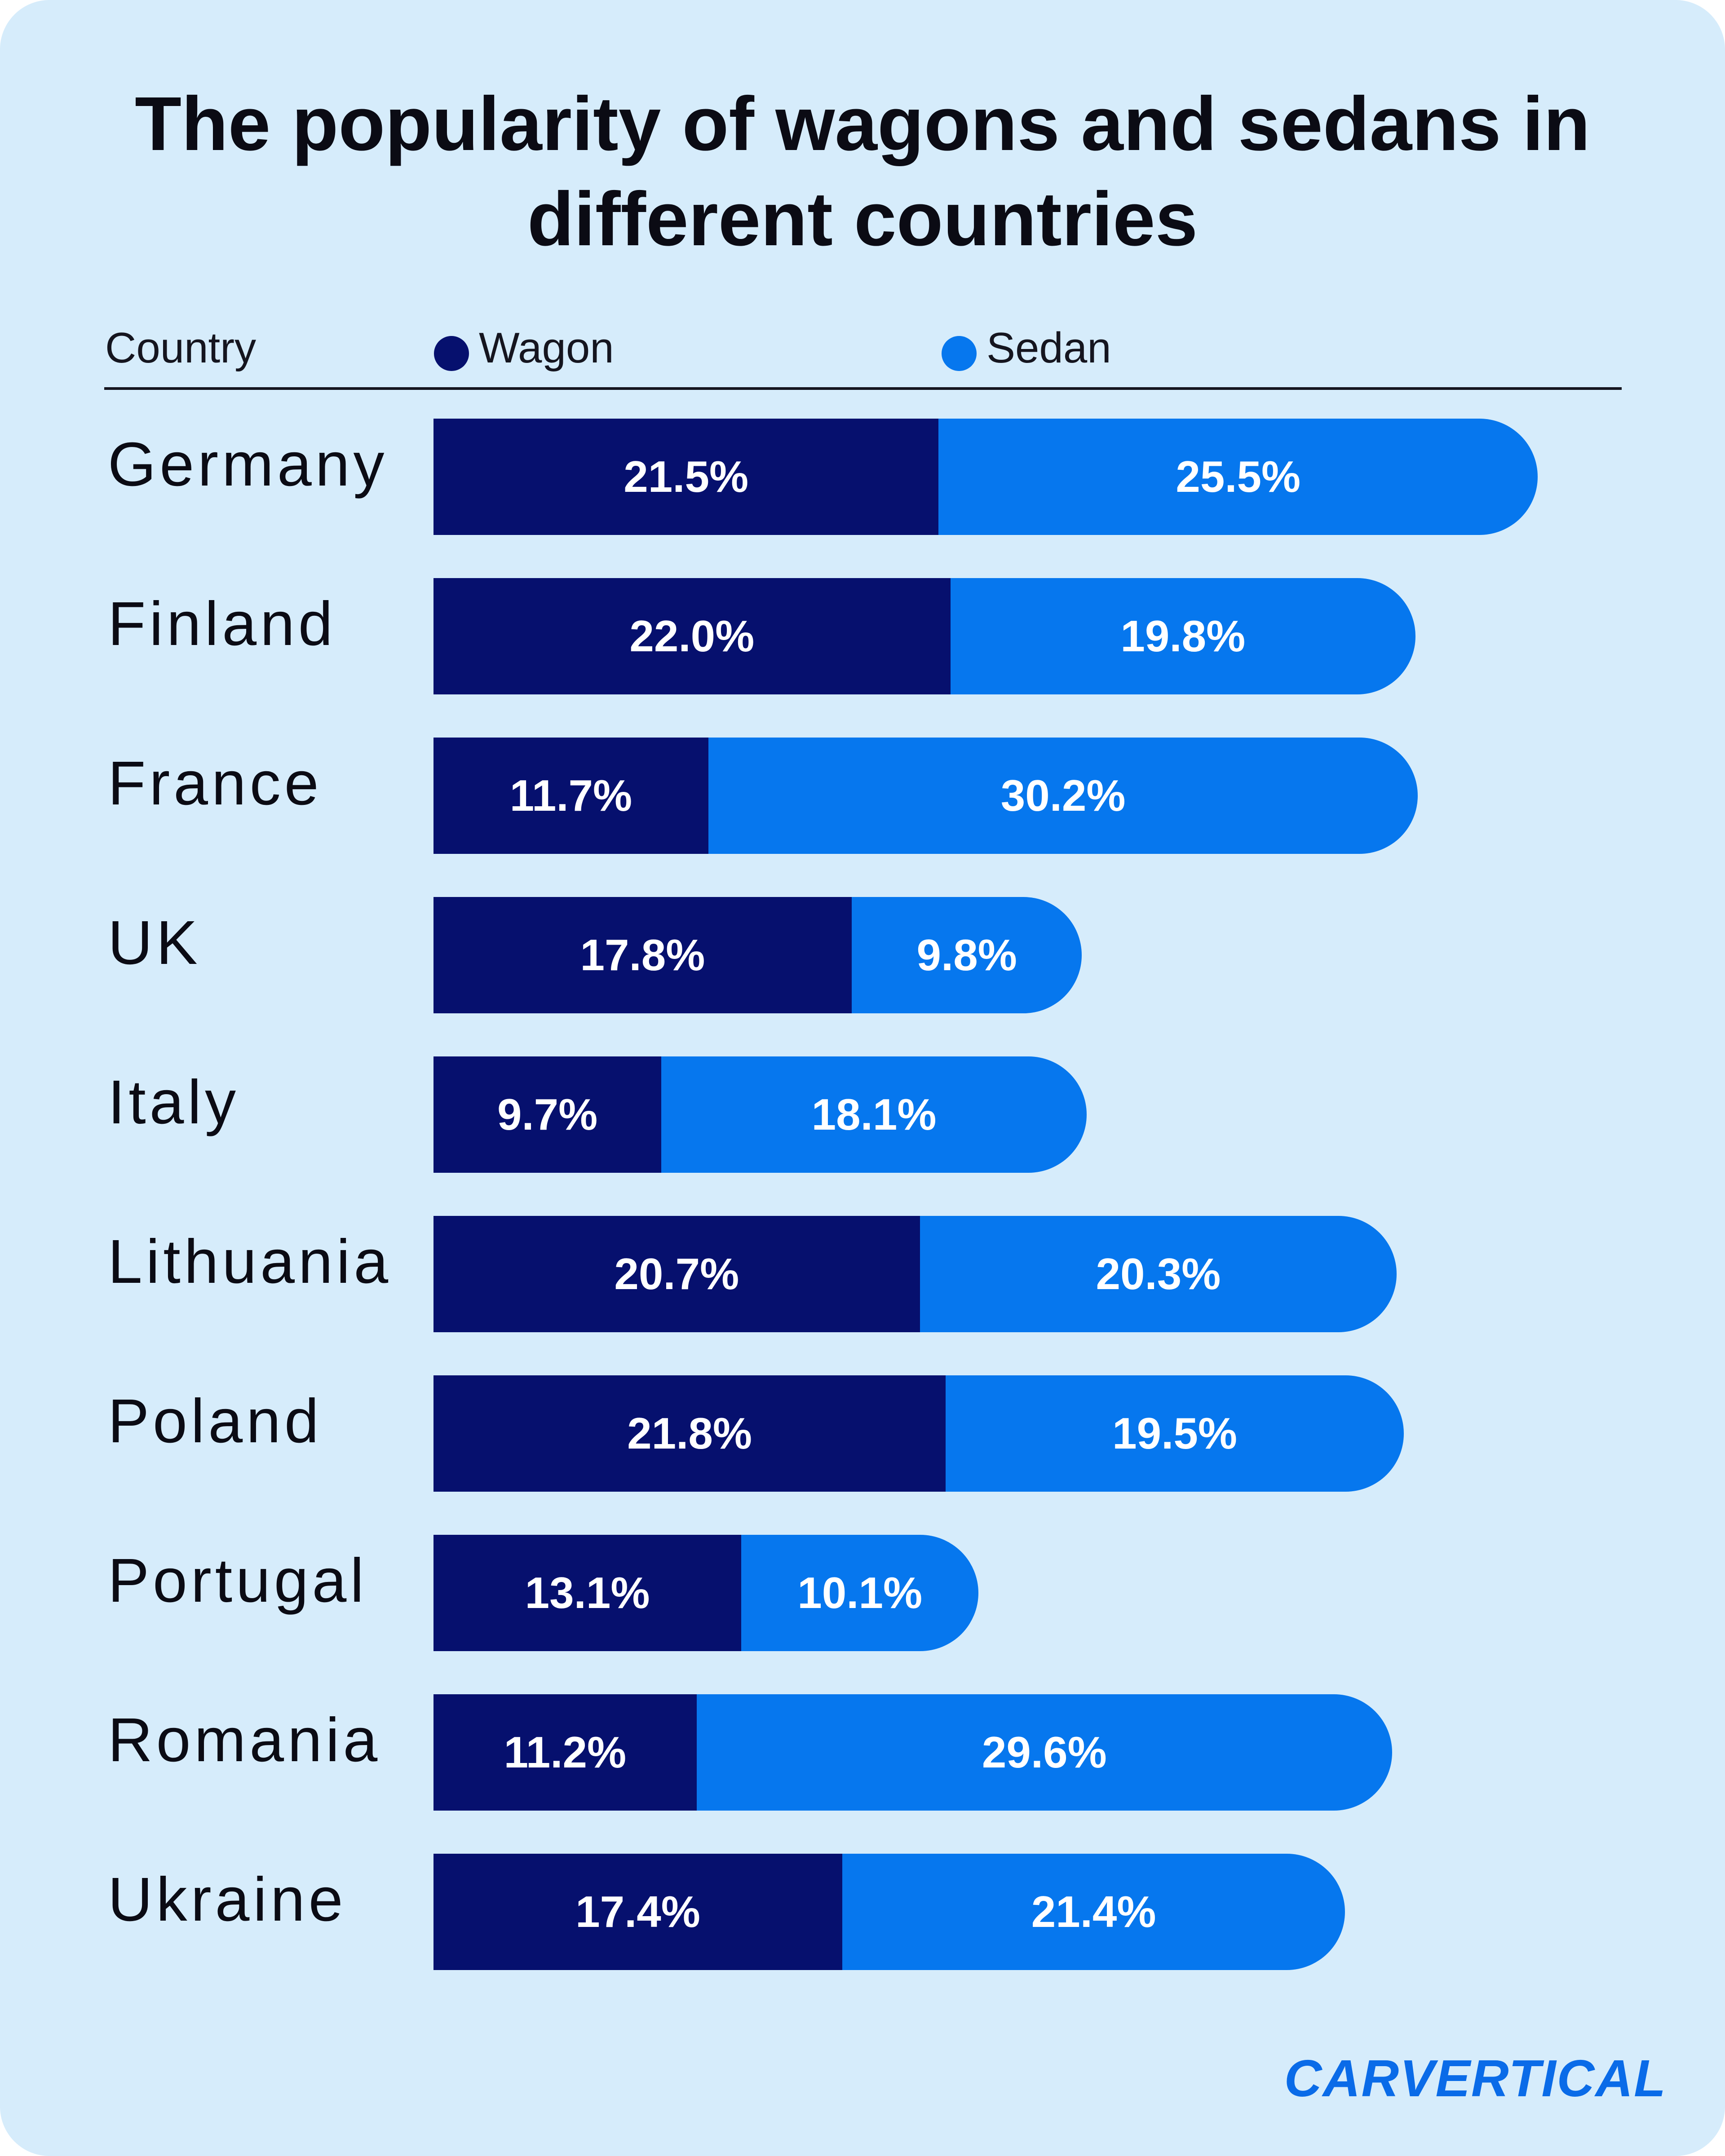  I want to click on data-label-wagon: 11.7%, so click(570, 796).